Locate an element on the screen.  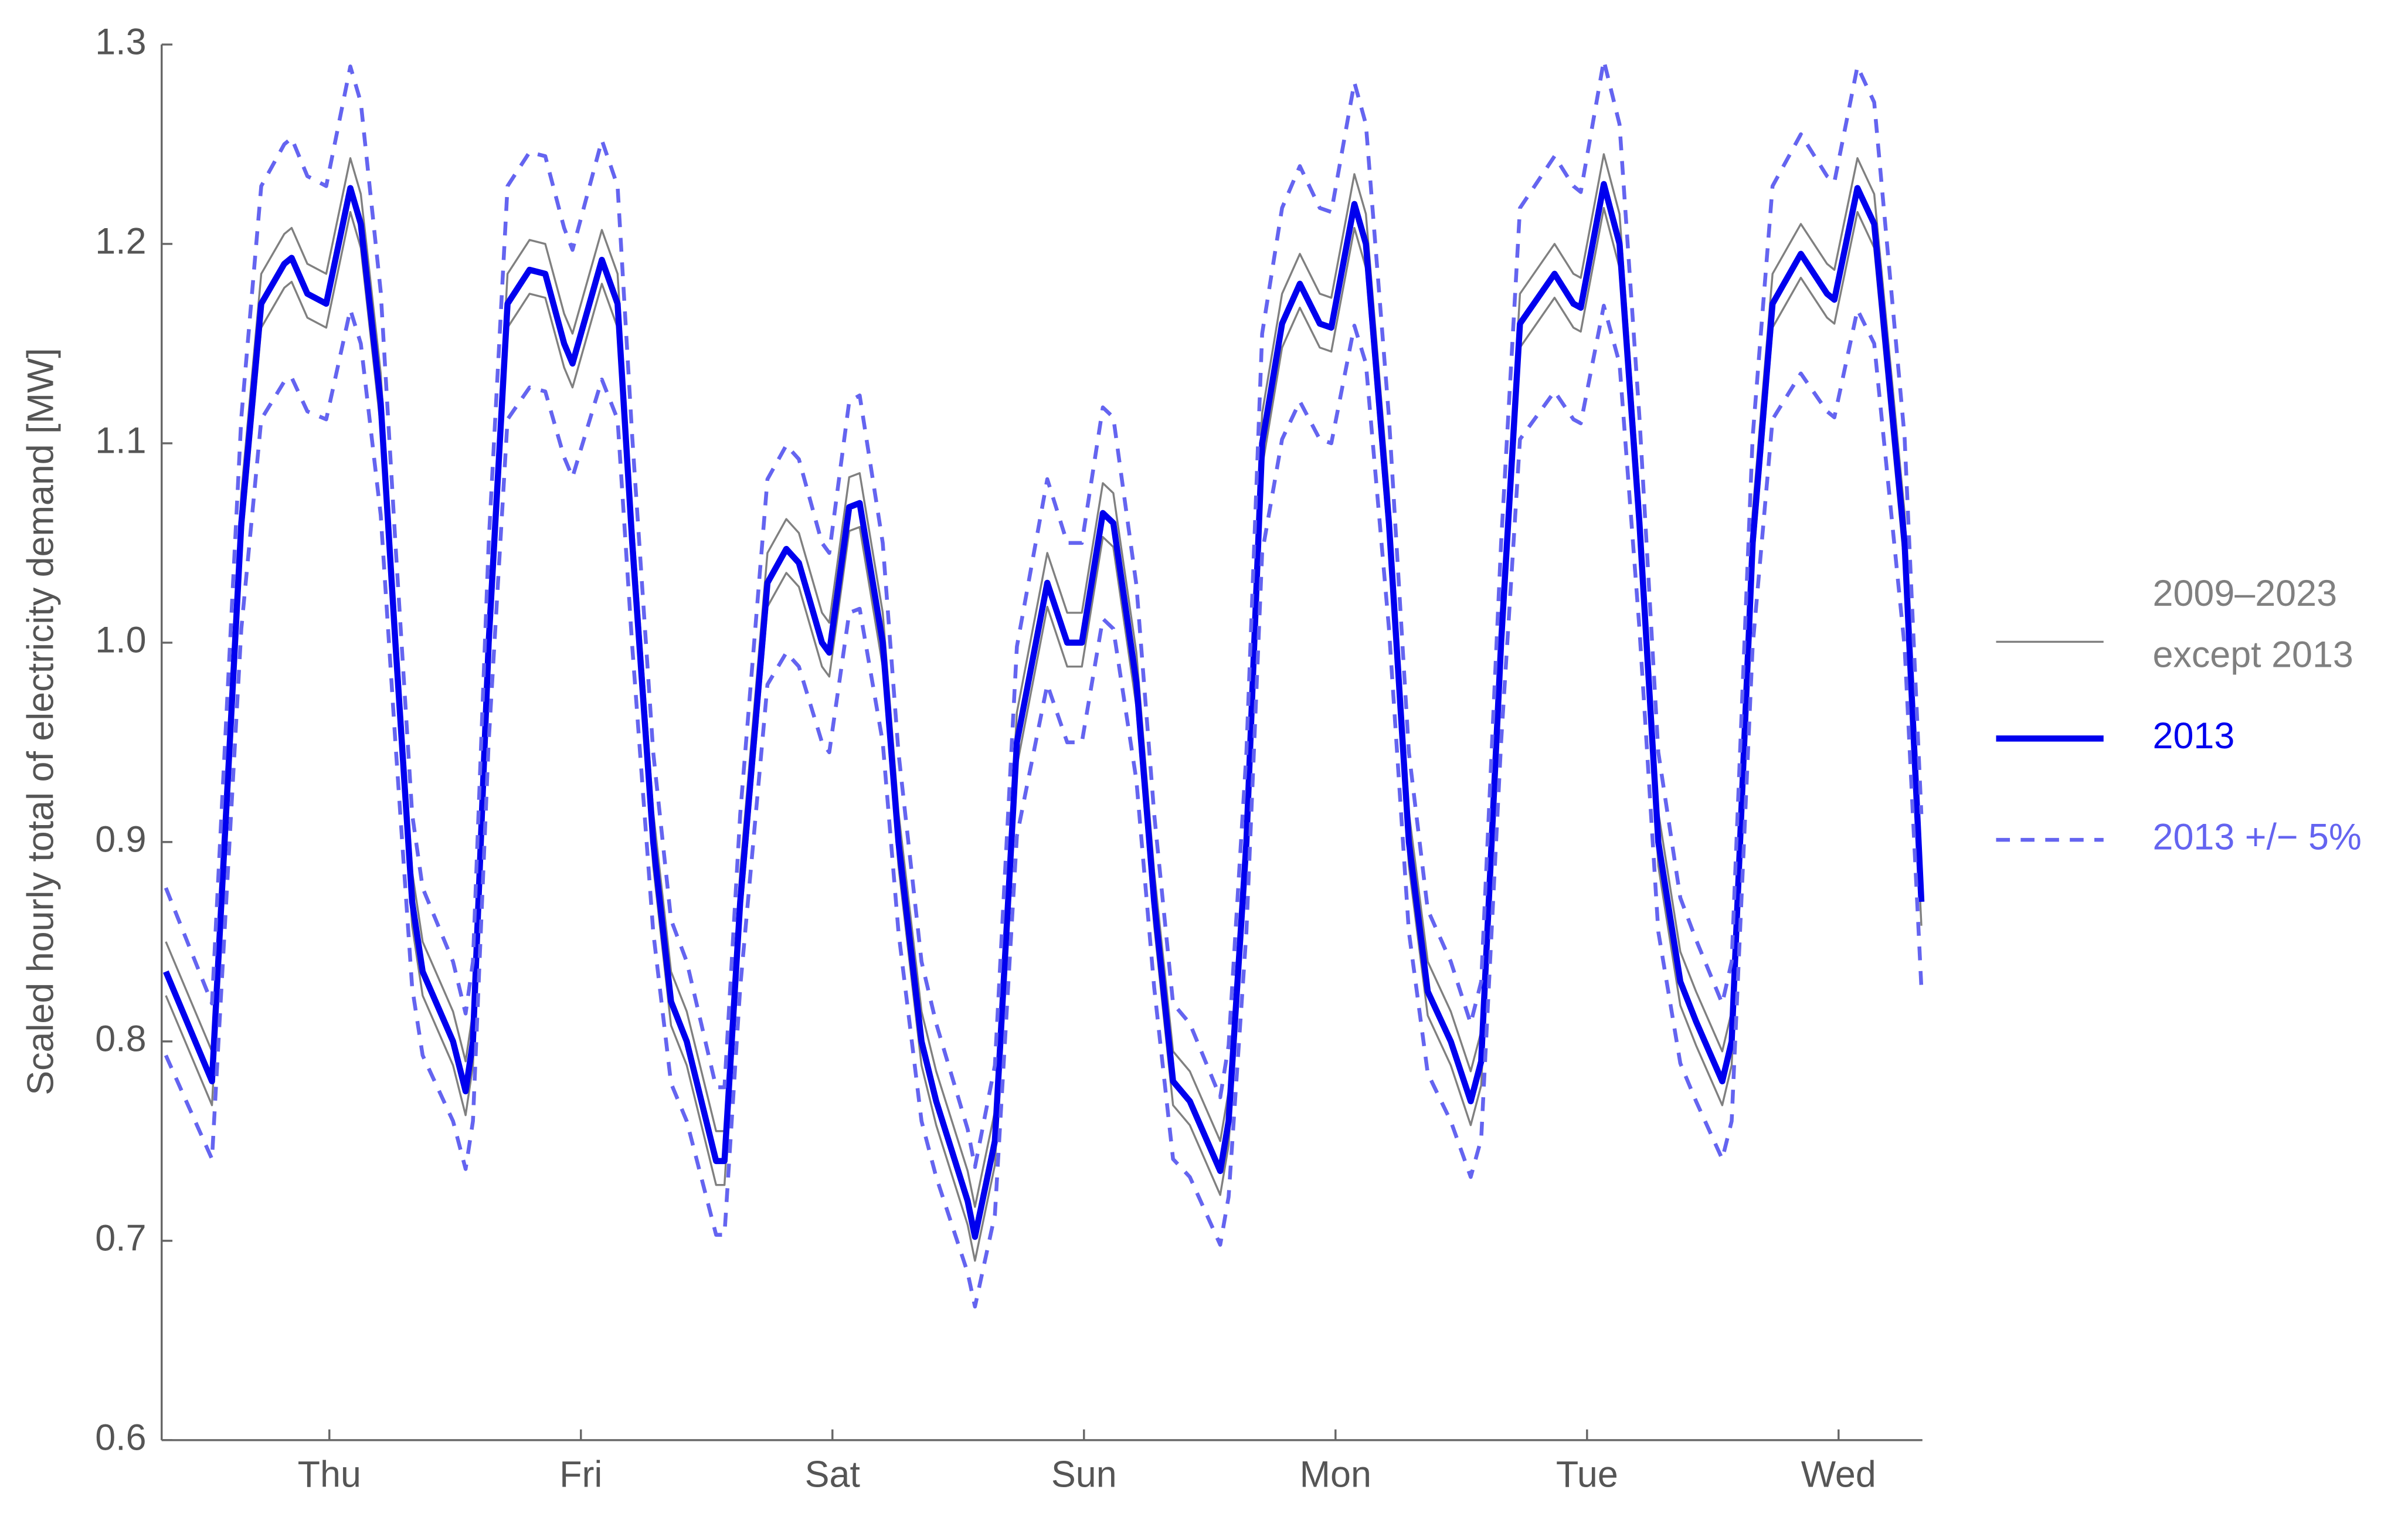
y-tick-label: 1.0 is located at coordinates (120, 639).